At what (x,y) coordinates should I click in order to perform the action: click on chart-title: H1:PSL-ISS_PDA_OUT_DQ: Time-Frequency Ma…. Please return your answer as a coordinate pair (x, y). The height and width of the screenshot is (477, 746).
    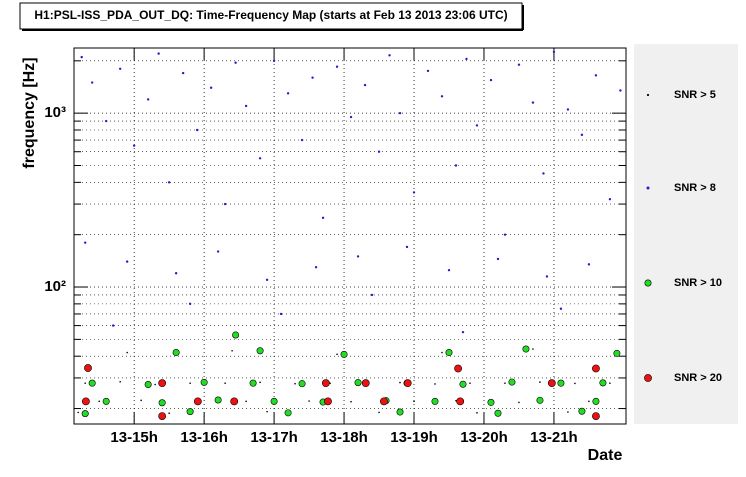
    Looking at the image, I should click on (270, 15).